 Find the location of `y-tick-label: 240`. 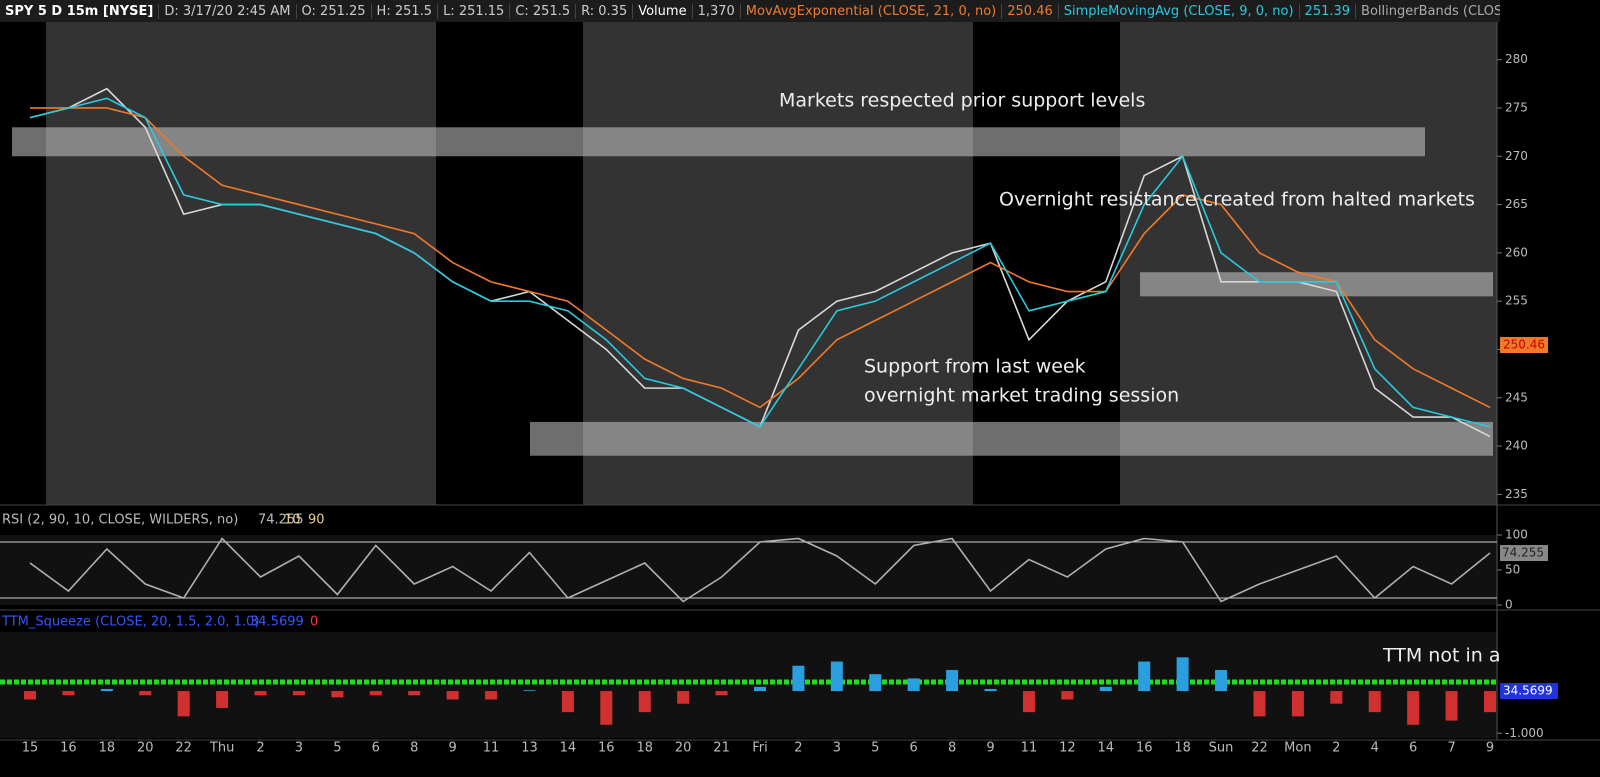

y-tick-label: 240 is located at coordinates (1516, 446).